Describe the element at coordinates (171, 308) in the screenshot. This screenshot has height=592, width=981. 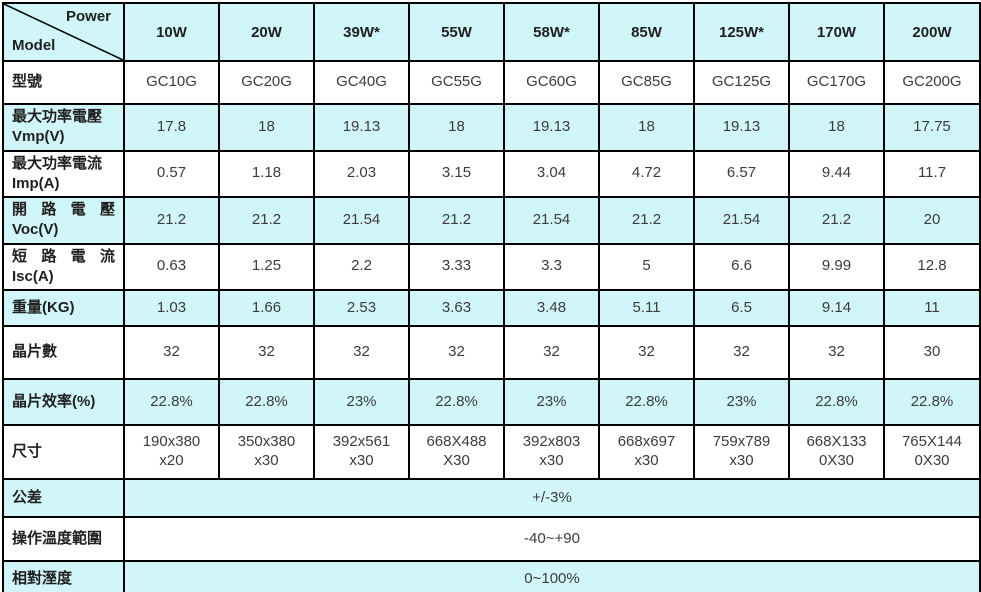
I see `value-cell: 1.03` at that location.